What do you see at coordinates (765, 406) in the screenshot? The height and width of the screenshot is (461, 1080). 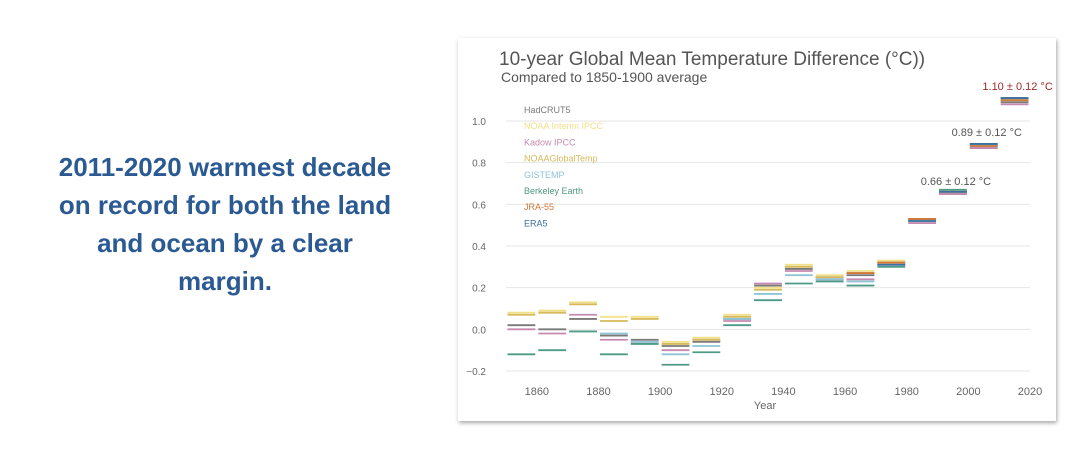 I see `x-axis-label: Year` at bounding box center [765, 406].